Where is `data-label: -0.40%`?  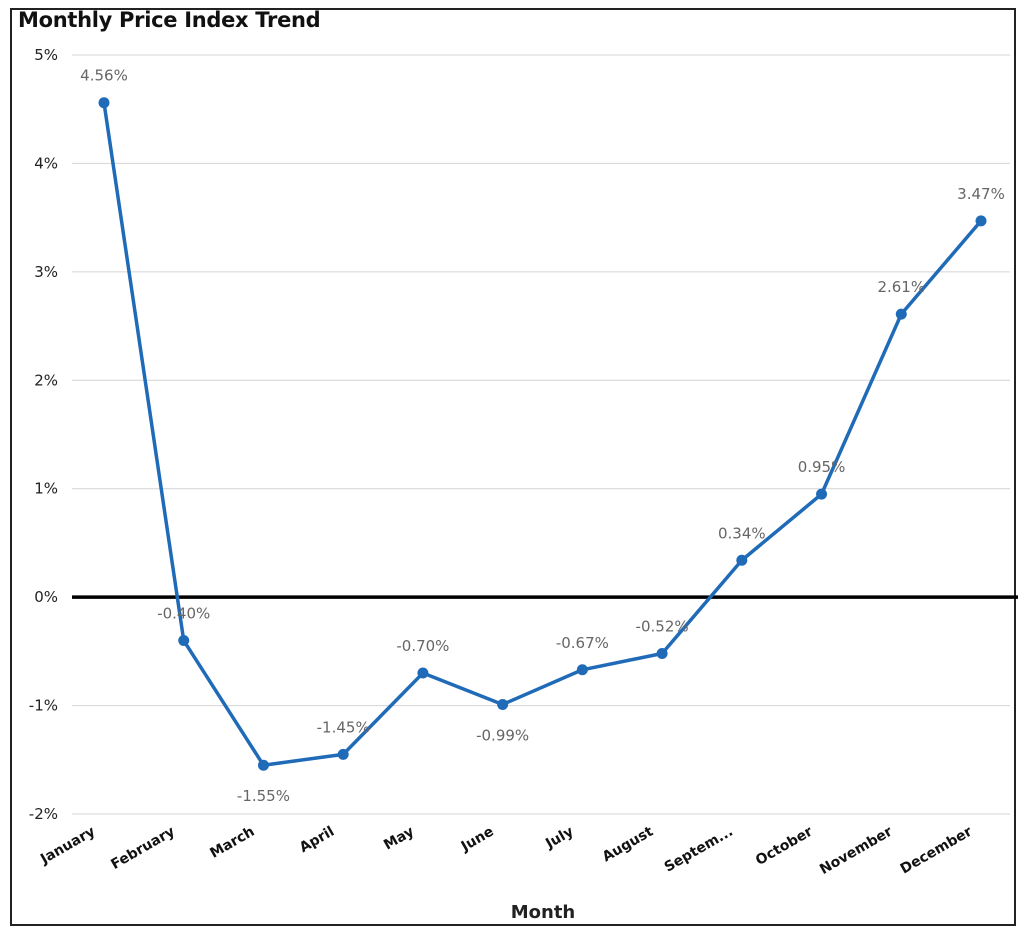 data-label: -0.40% is located at coordinates (183, 614).